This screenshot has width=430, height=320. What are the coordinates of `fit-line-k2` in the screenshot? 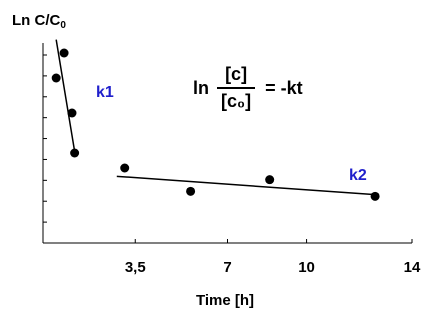 It's located at (246, 185).